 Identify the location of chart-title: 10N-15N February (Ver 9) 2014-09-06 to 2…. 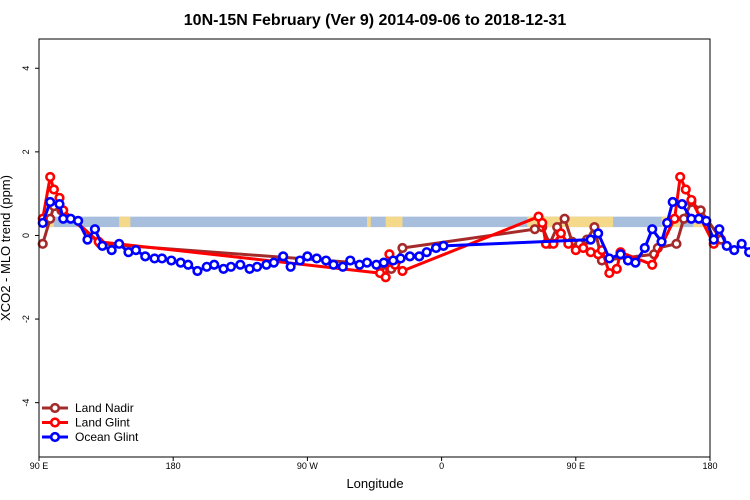
(375, 20).